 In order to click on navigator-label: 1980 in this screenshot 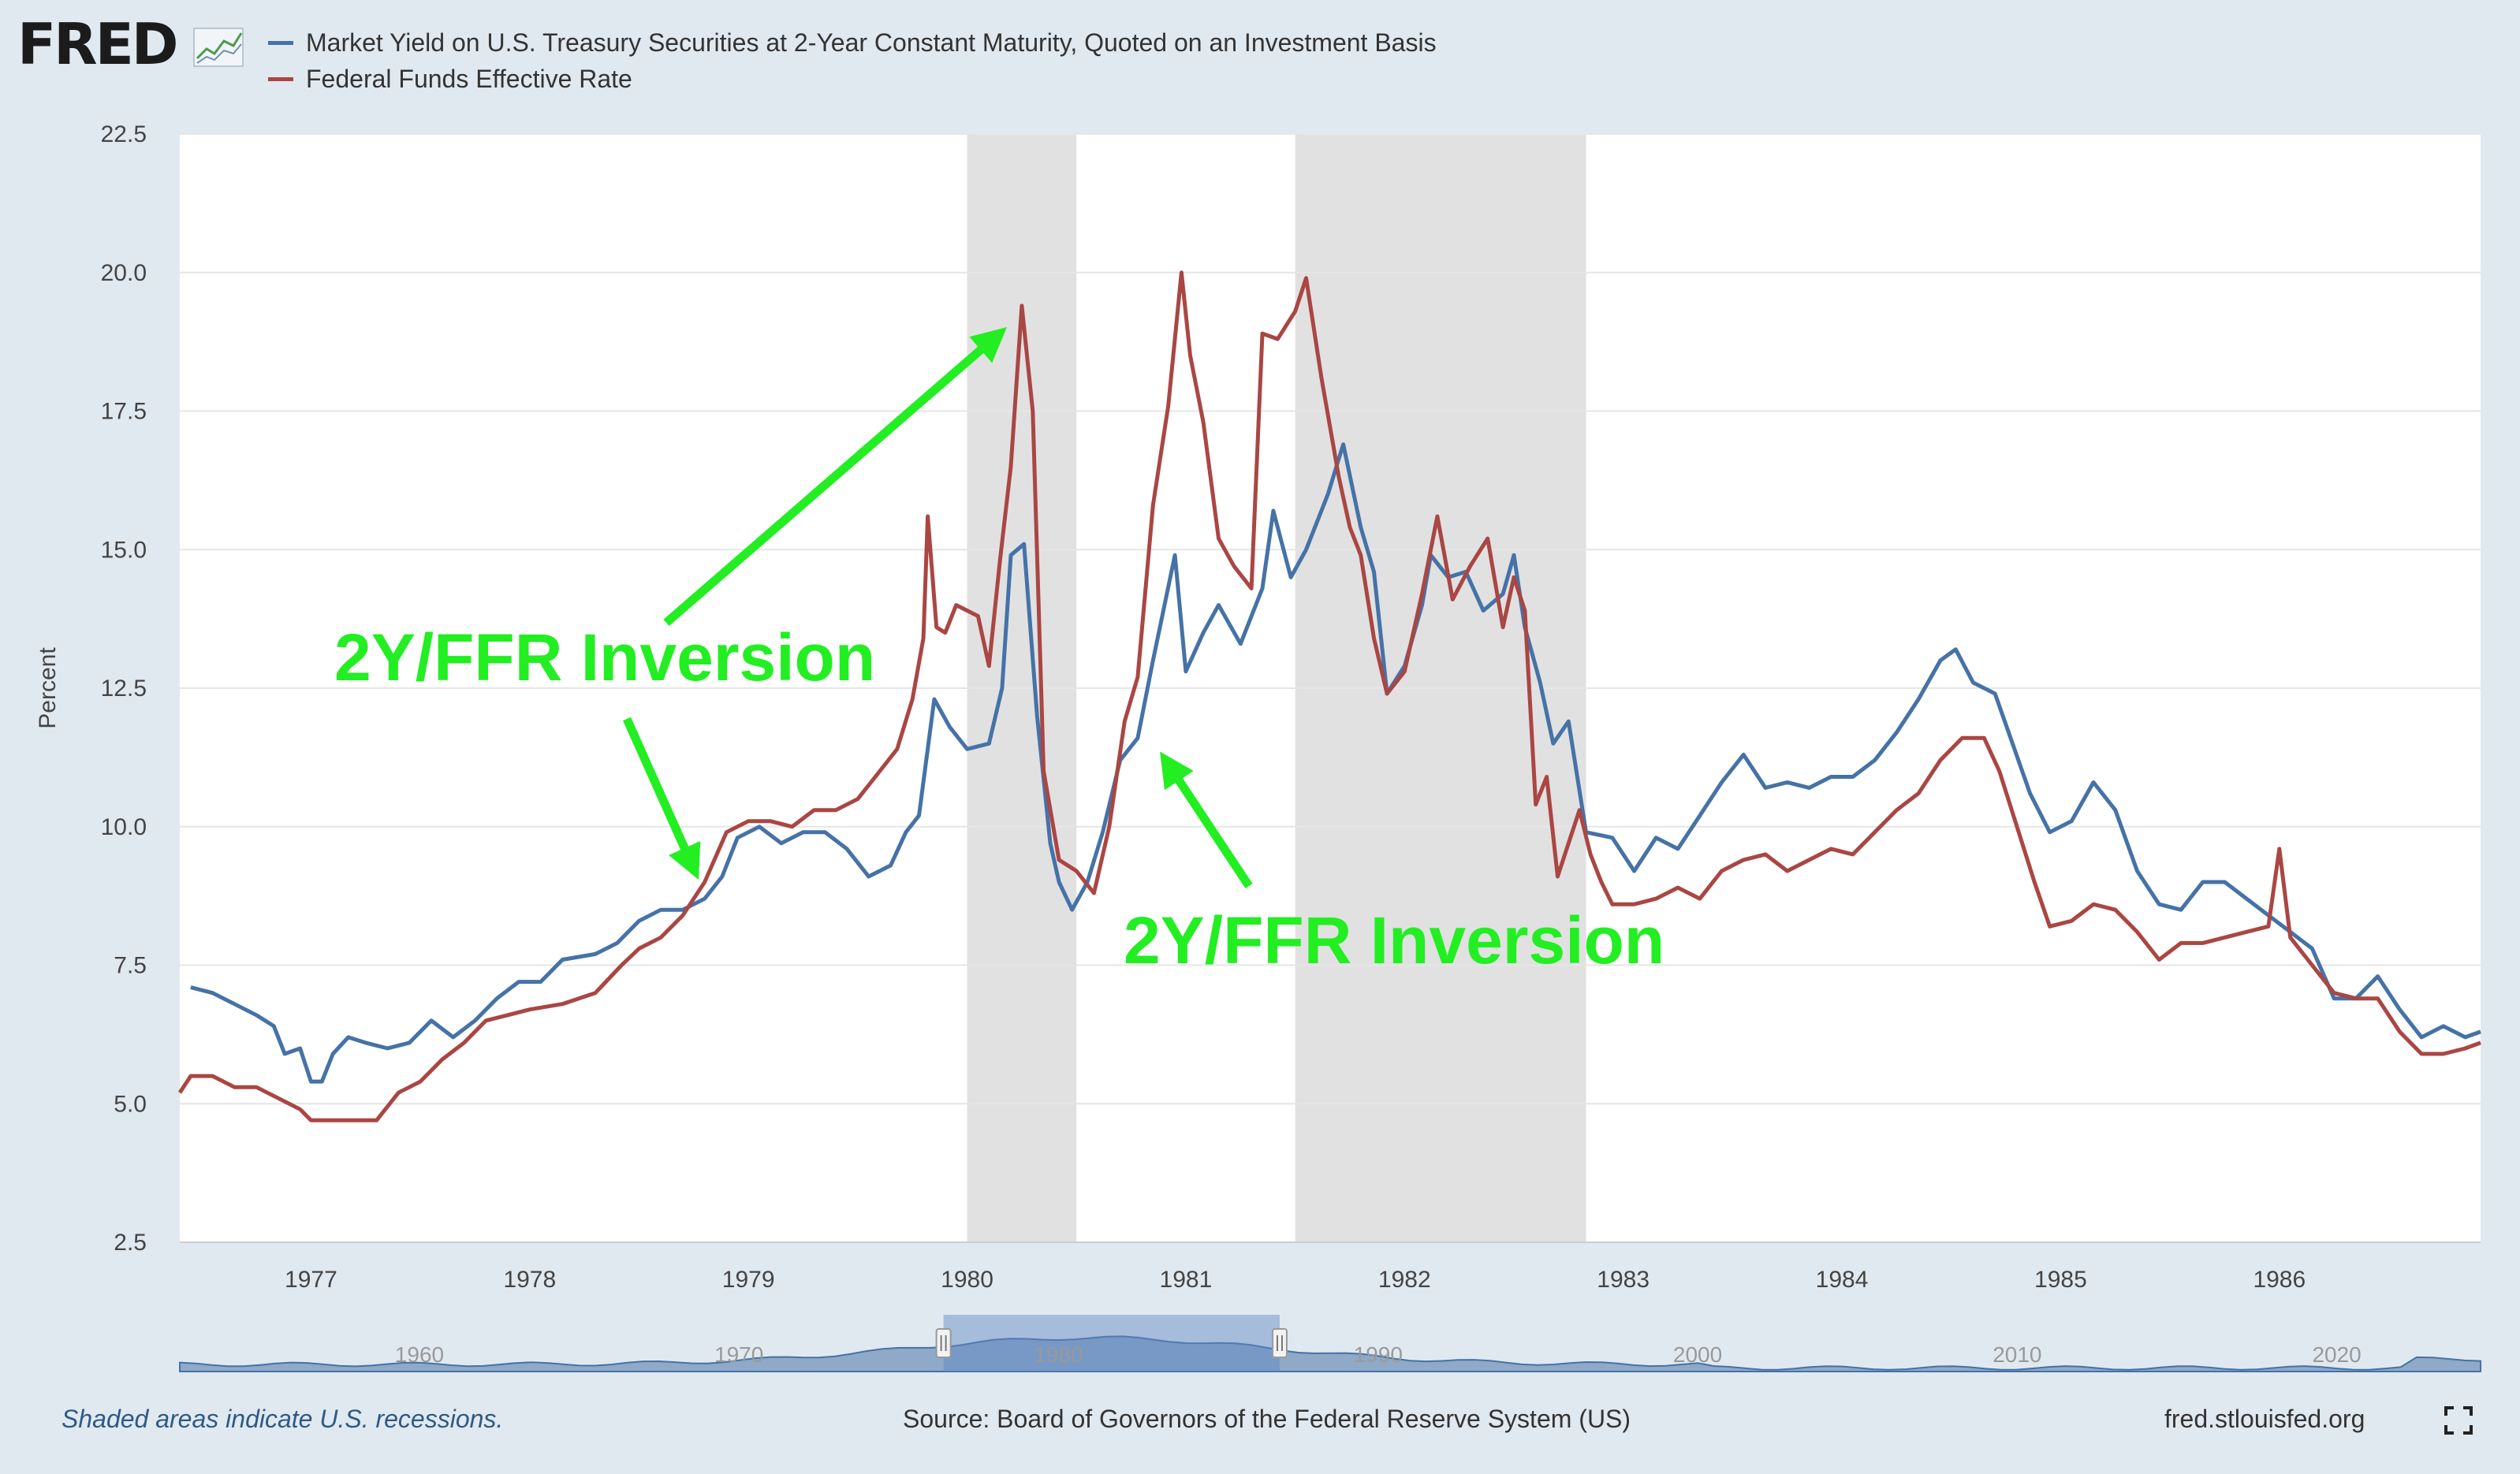, I will do `click(1058, 1354)`.